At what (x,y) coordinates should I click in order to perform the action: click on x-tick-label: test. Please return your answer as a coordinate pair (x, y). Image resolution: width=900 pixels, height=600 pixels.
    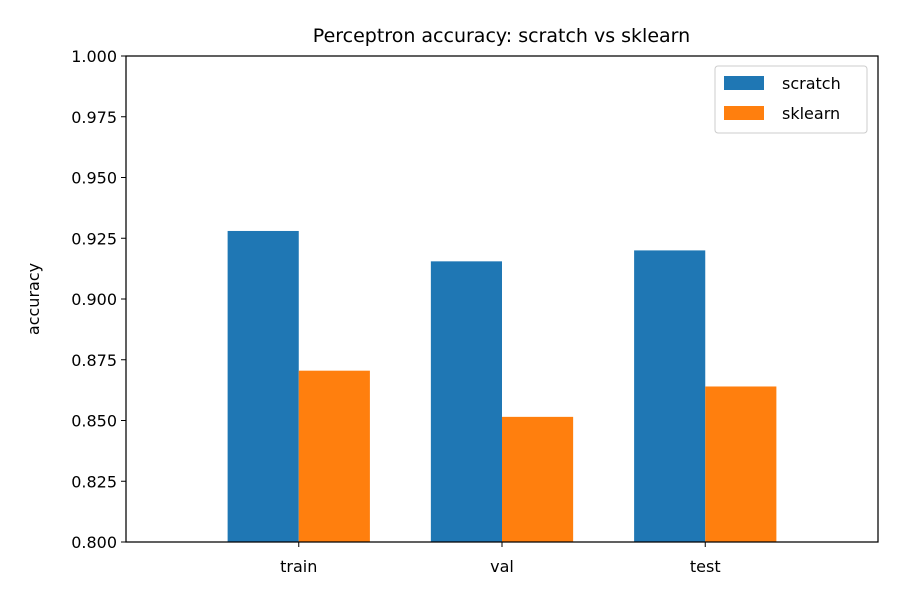
    Looking at the image, I should click on (705, 566).